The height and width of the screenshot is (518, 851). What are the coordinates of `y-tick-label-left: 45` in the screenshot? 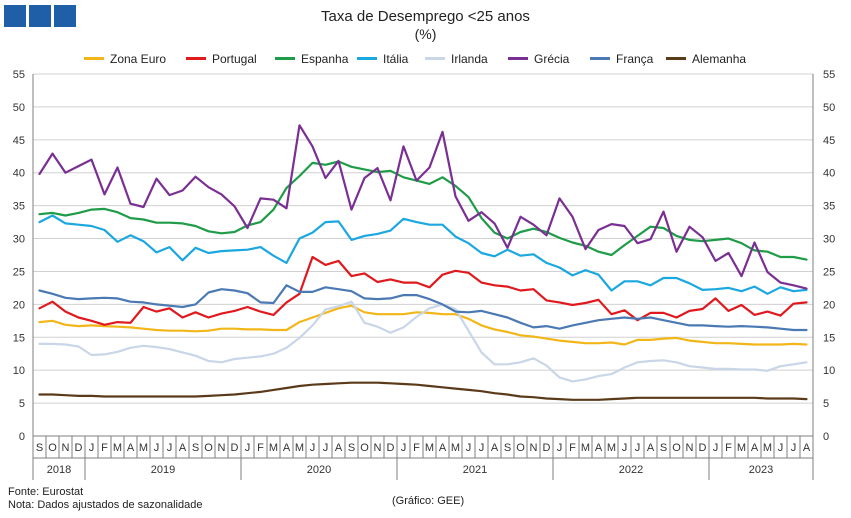 It's located at (19, 141).